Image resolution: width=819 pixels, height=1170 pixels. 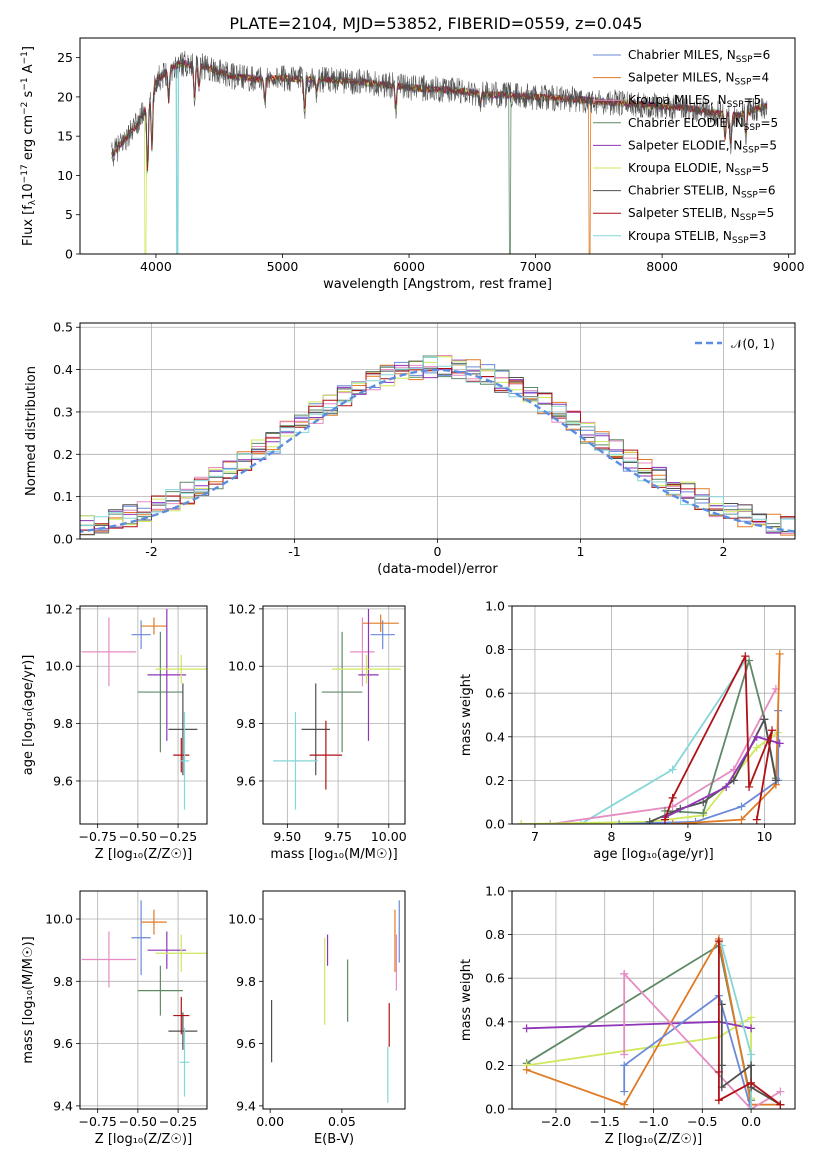 I want to click on x-tick-label: -2, so click(x=151, y=551).